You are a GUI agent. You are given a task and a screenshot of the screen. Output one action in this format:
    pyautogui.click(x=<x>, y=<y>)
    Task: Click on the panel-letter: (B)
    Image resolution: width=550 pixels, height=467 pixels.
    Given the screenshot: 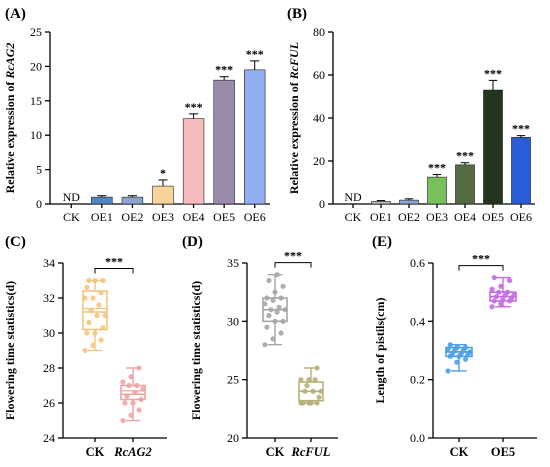 What is the action you would take?
    pyautogui.click(x=297, y=14)
    